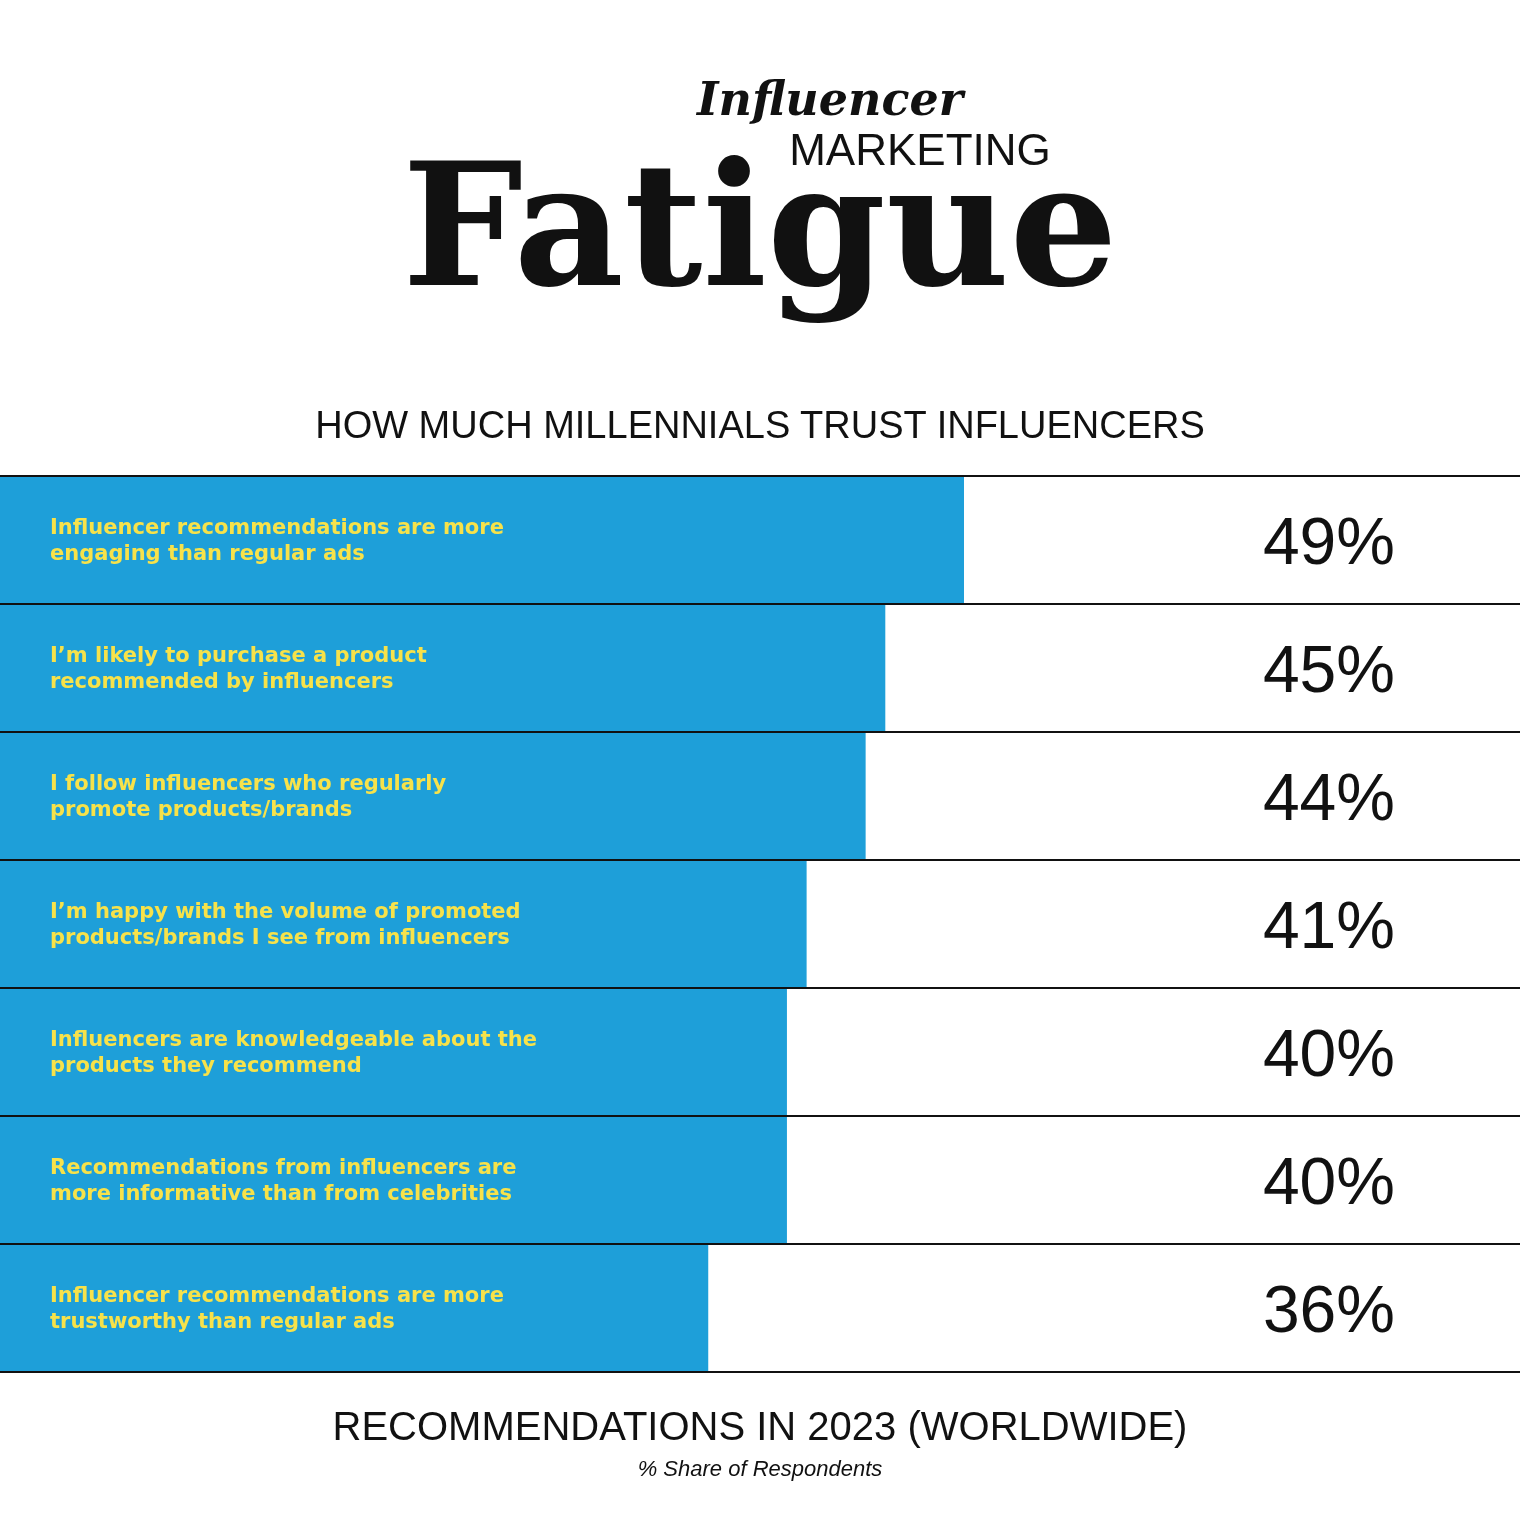  I want to click on y-tick-label: I’m happy with the volume of promoted products/brands I see from influencers, so click(285, 924).